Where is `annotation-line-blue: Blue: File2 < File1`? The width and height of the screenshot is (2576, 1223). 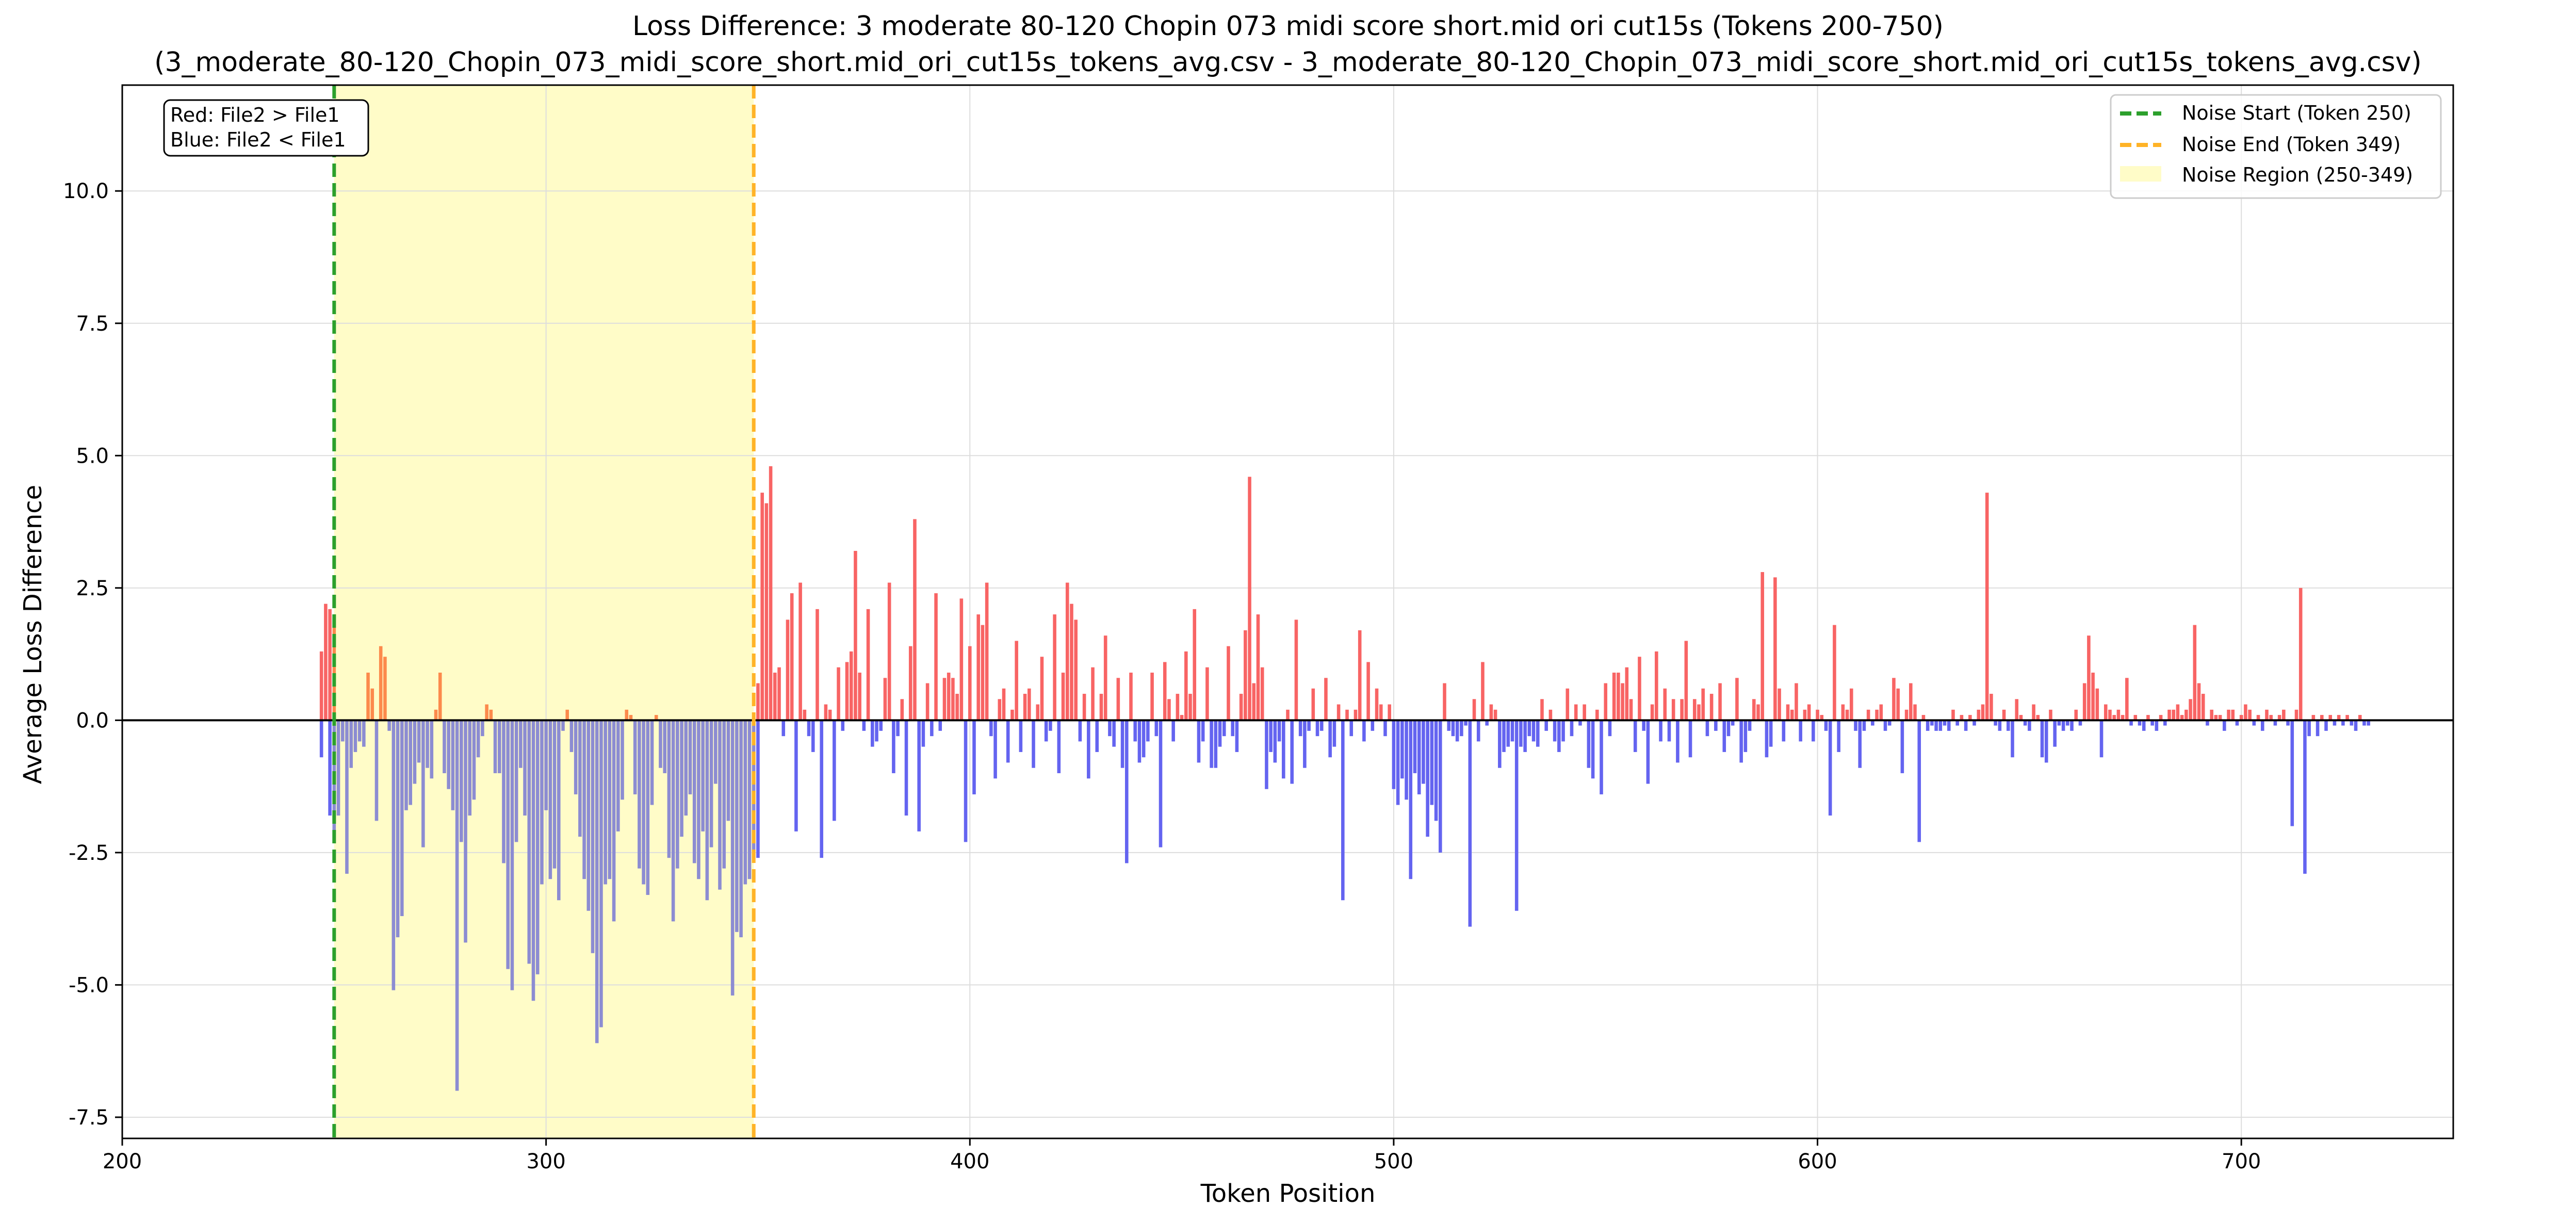
annotation-line-blue: Blue: File2 < File1 is located at coordinates (258, 139).